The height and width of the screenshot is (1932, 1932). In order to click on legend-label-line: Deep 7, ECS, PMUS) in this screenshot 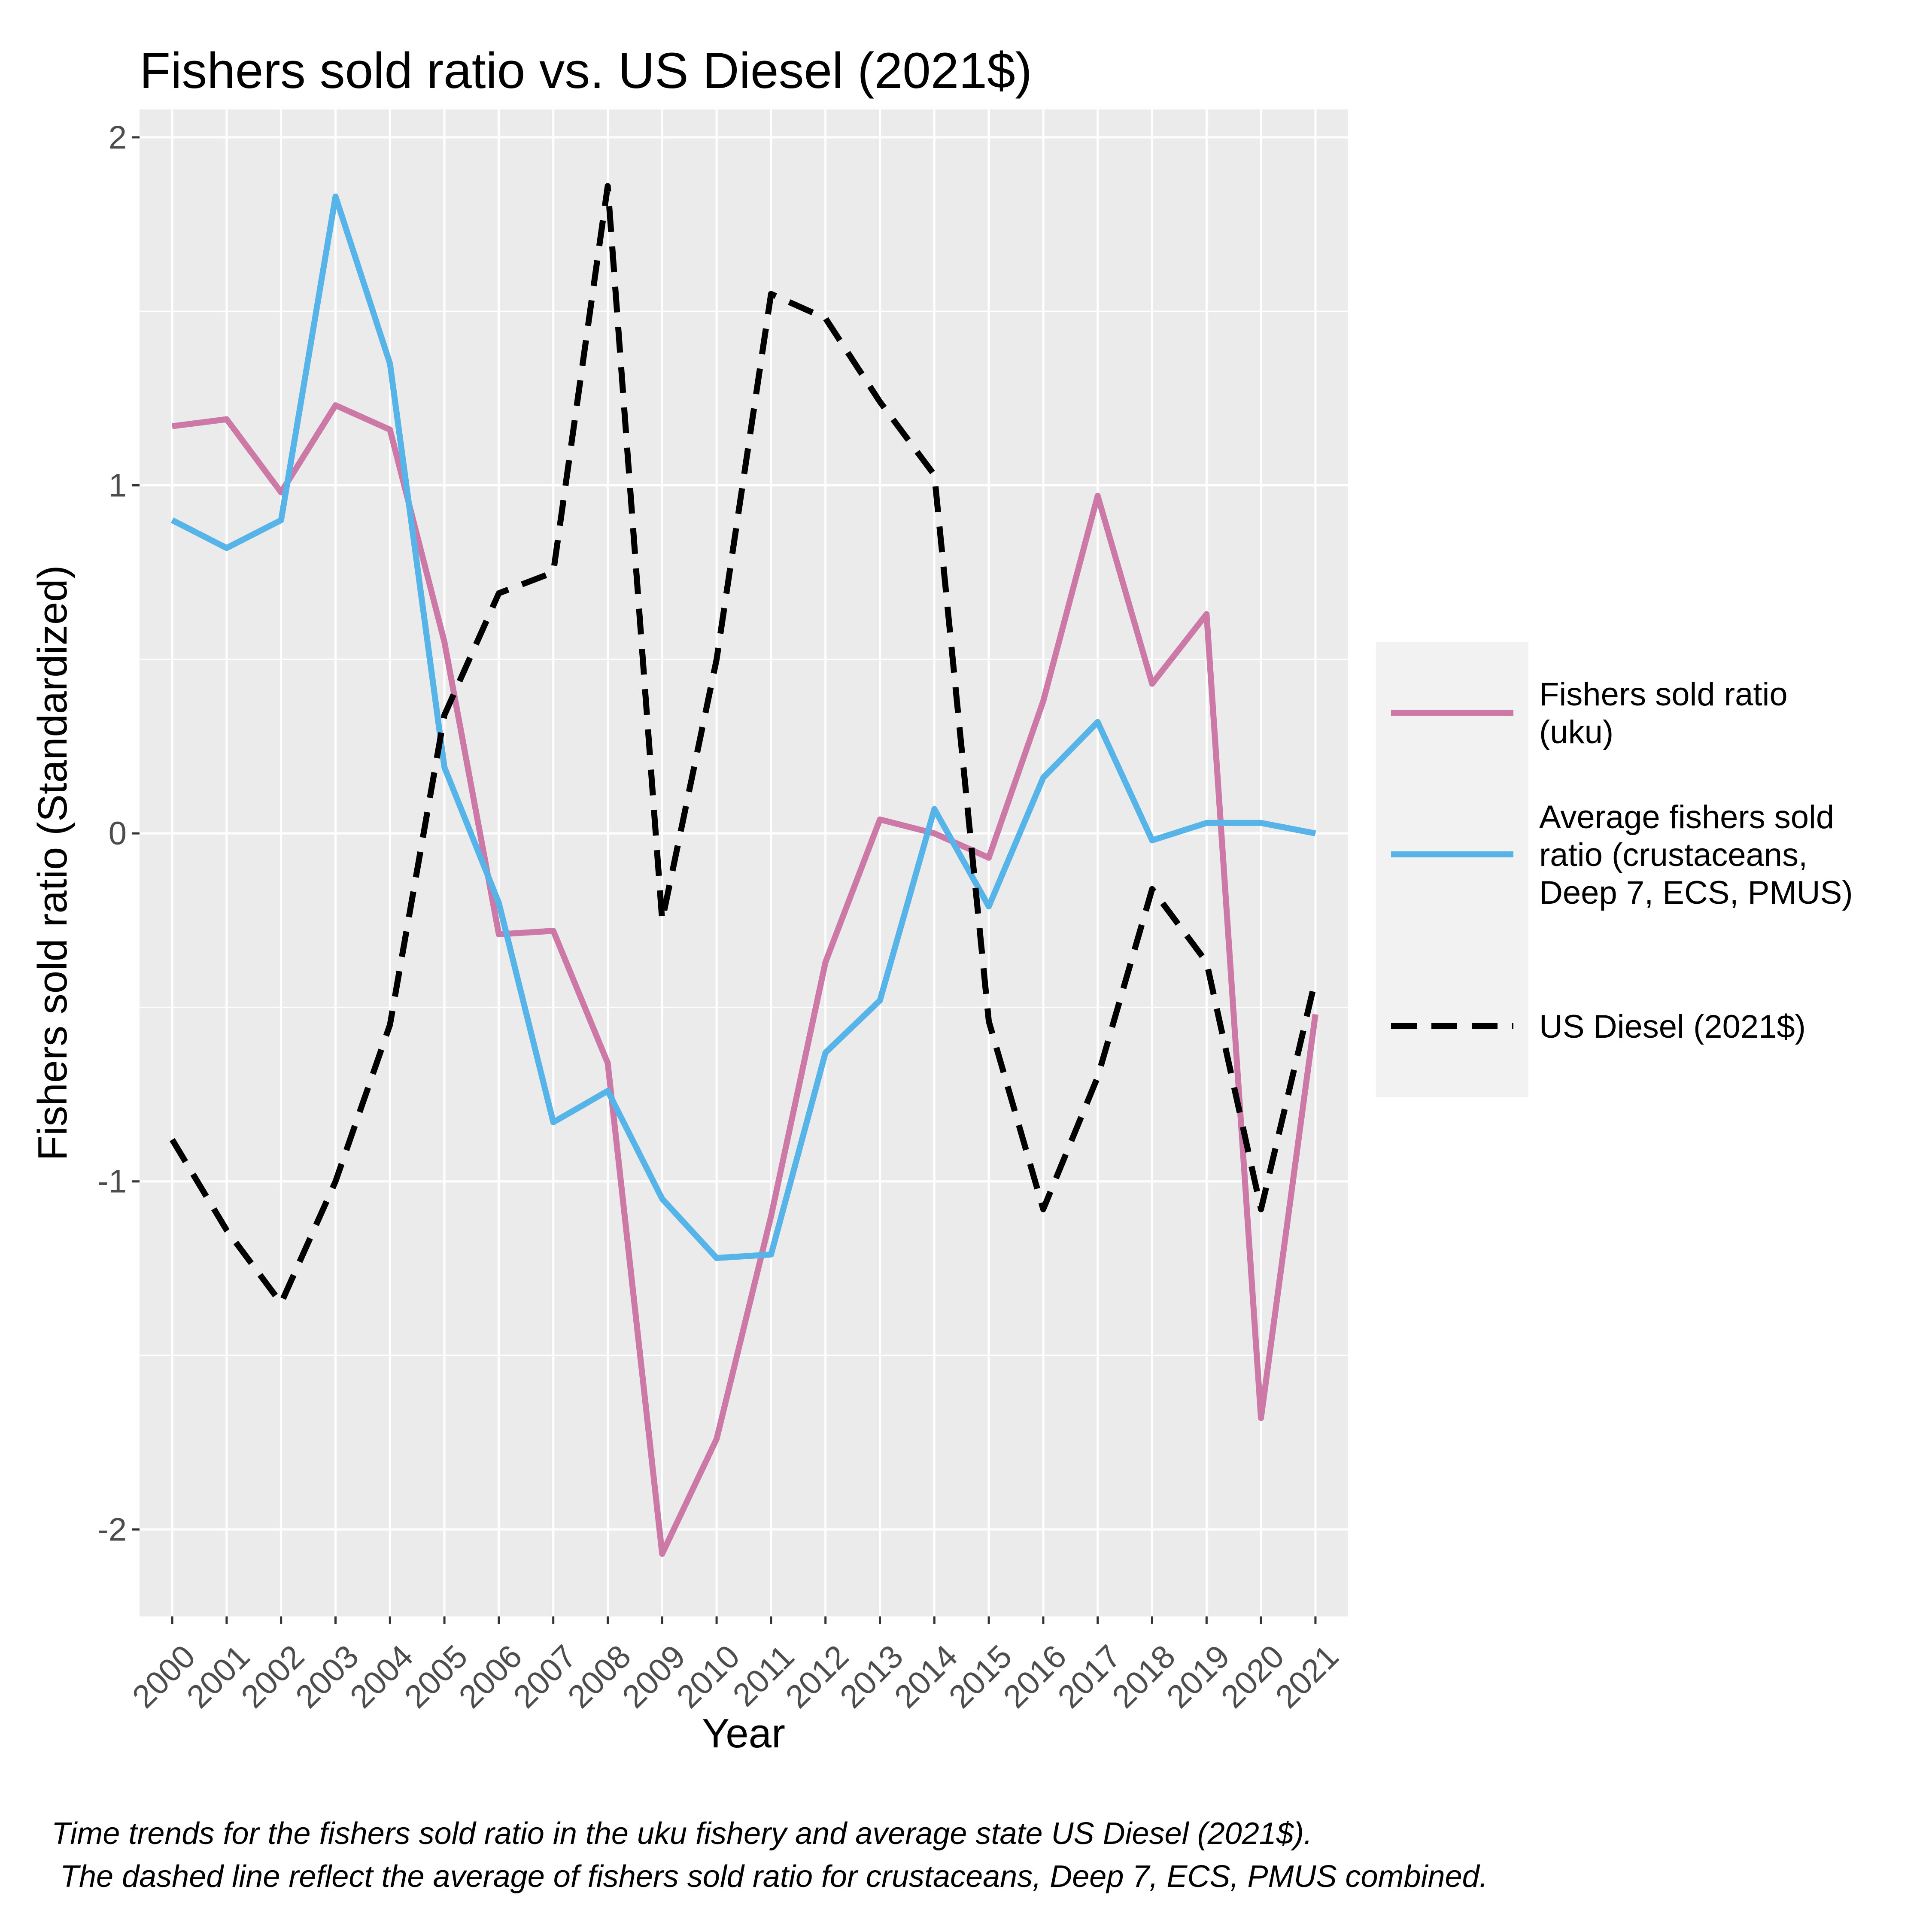, I will do `click(1696, 893)`.